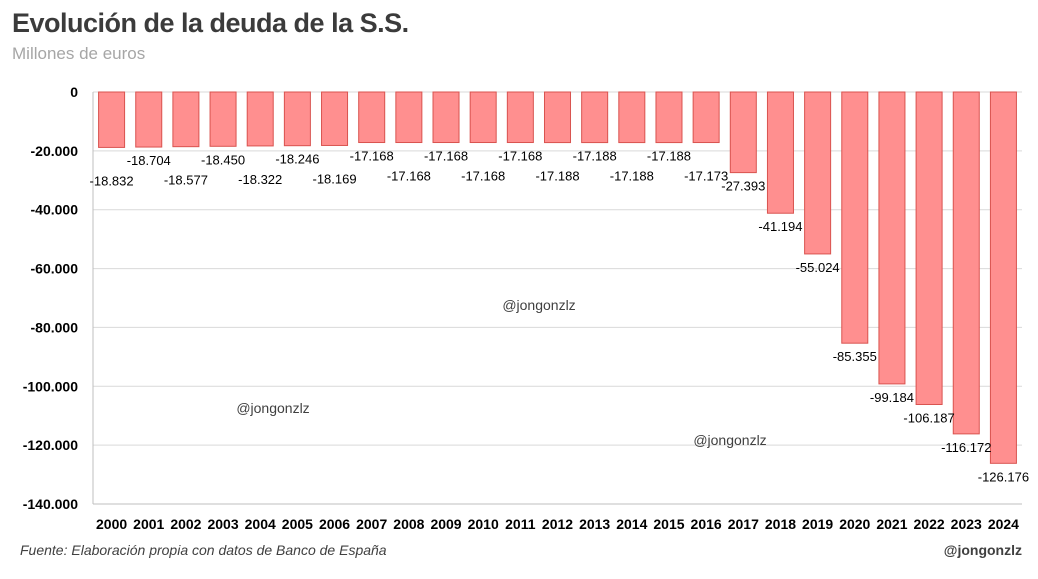 The height and width of the screenshot is (579, 1038). I want to click on x-tick-label: 2004, so click(260, 524).